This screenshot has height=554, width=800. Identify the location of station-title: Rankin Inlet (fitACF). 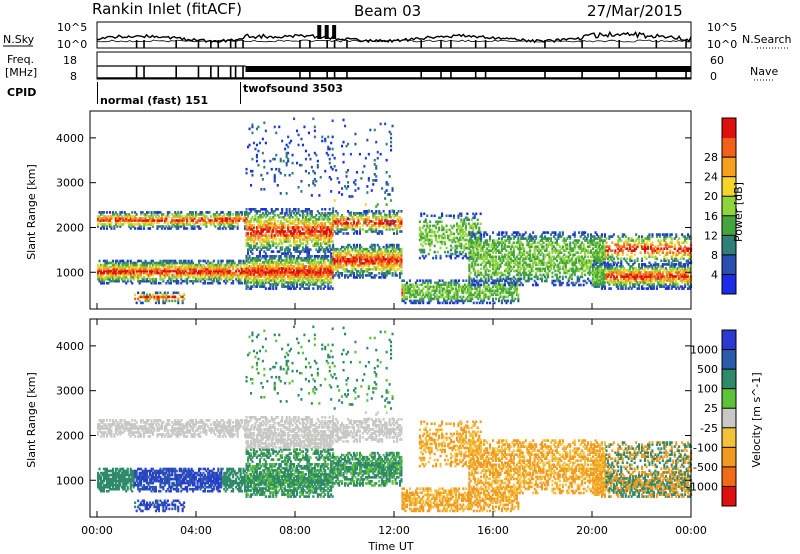
(167, 9).